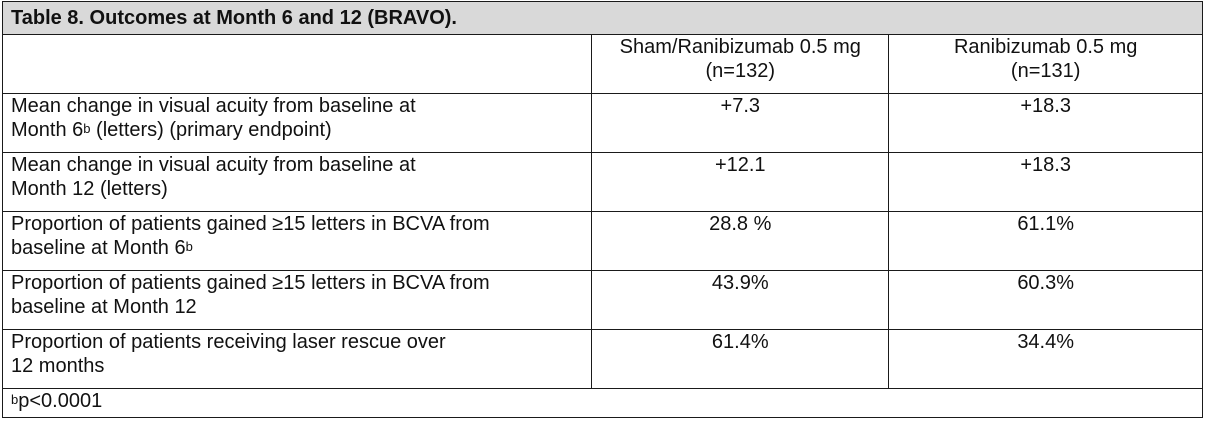 The width and height of the screenshot is (1205, 424). What do you see at coordinates (1045, 241) in the screenshot?
I see `ranibizumab-value: 61.1%` at bounding box center [1045, 241].